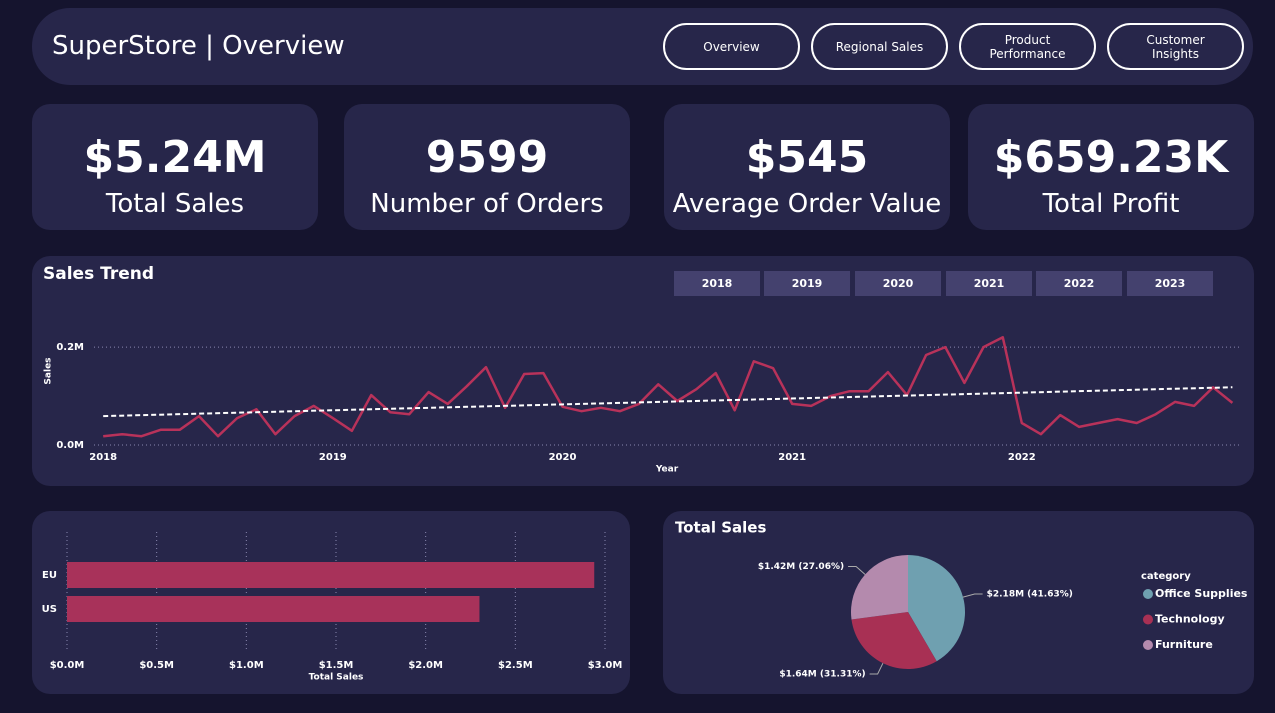  Describe the element at coordinates (807, 204) in the screenshot. I see `kpi-label: Average Order Value` at that location.